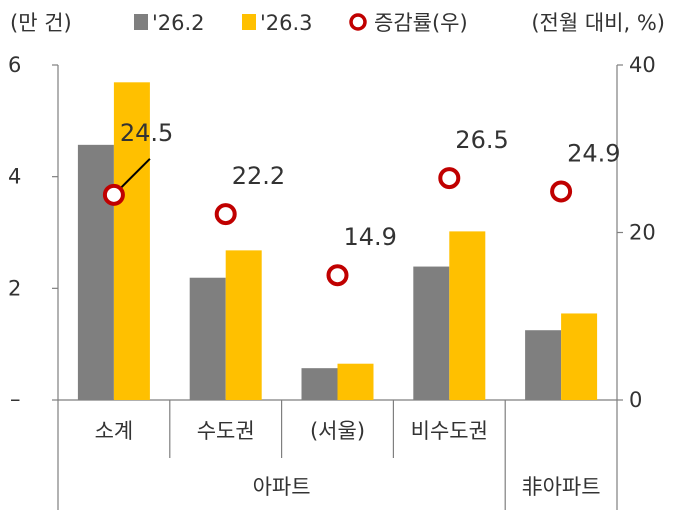  What do you see at coordinates (642, 65) in the screenshot?
I see `right-tick-label: 40` at bounding box center [642, 65].